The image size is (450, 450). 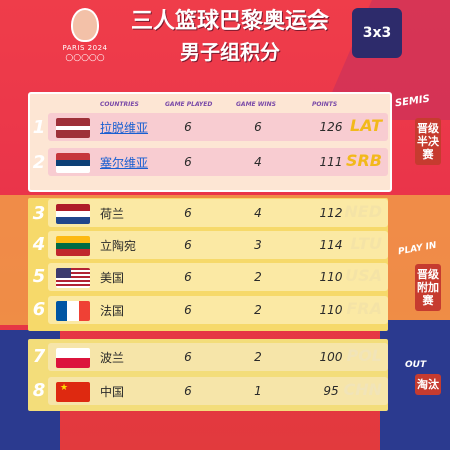 What do you see at coordinates (229, 21) in the screenshot?
I see `page-title: 三人篮球巴黎奥运会` at bounding box center [229, 21].